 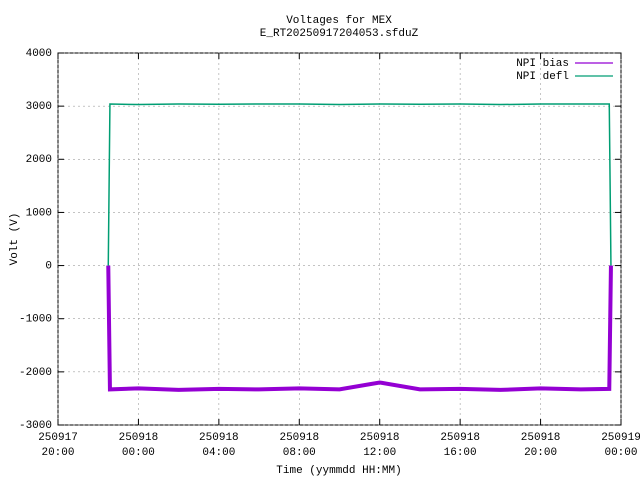 What do you see at coordinates (542, 77) in the screenshot?
I see `legend-label: NPI defl` at bounding box center [542, 77].